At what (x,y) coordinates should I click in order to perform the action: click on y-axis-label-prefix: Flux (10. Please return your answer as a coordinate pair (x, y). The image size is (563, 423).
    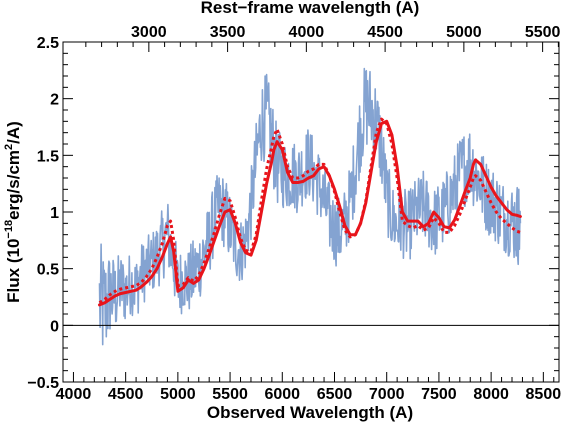
    Looking at the image, I should click on (13, 271).